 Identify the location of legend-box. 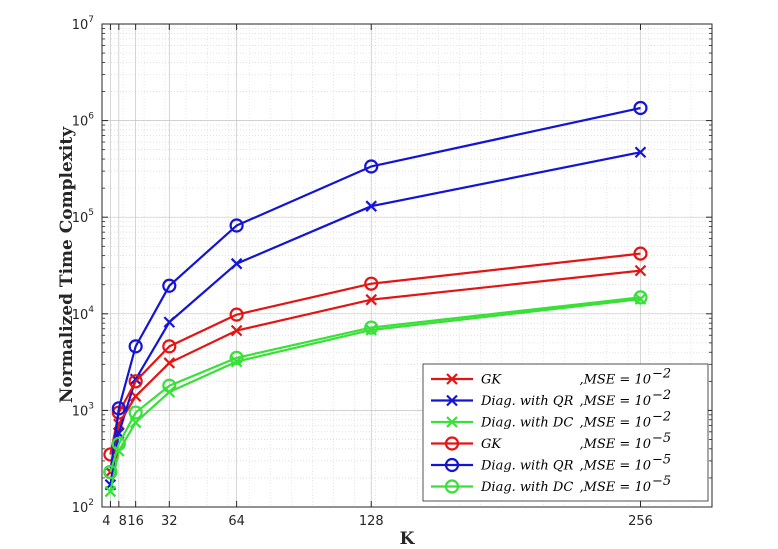
(565, 432).